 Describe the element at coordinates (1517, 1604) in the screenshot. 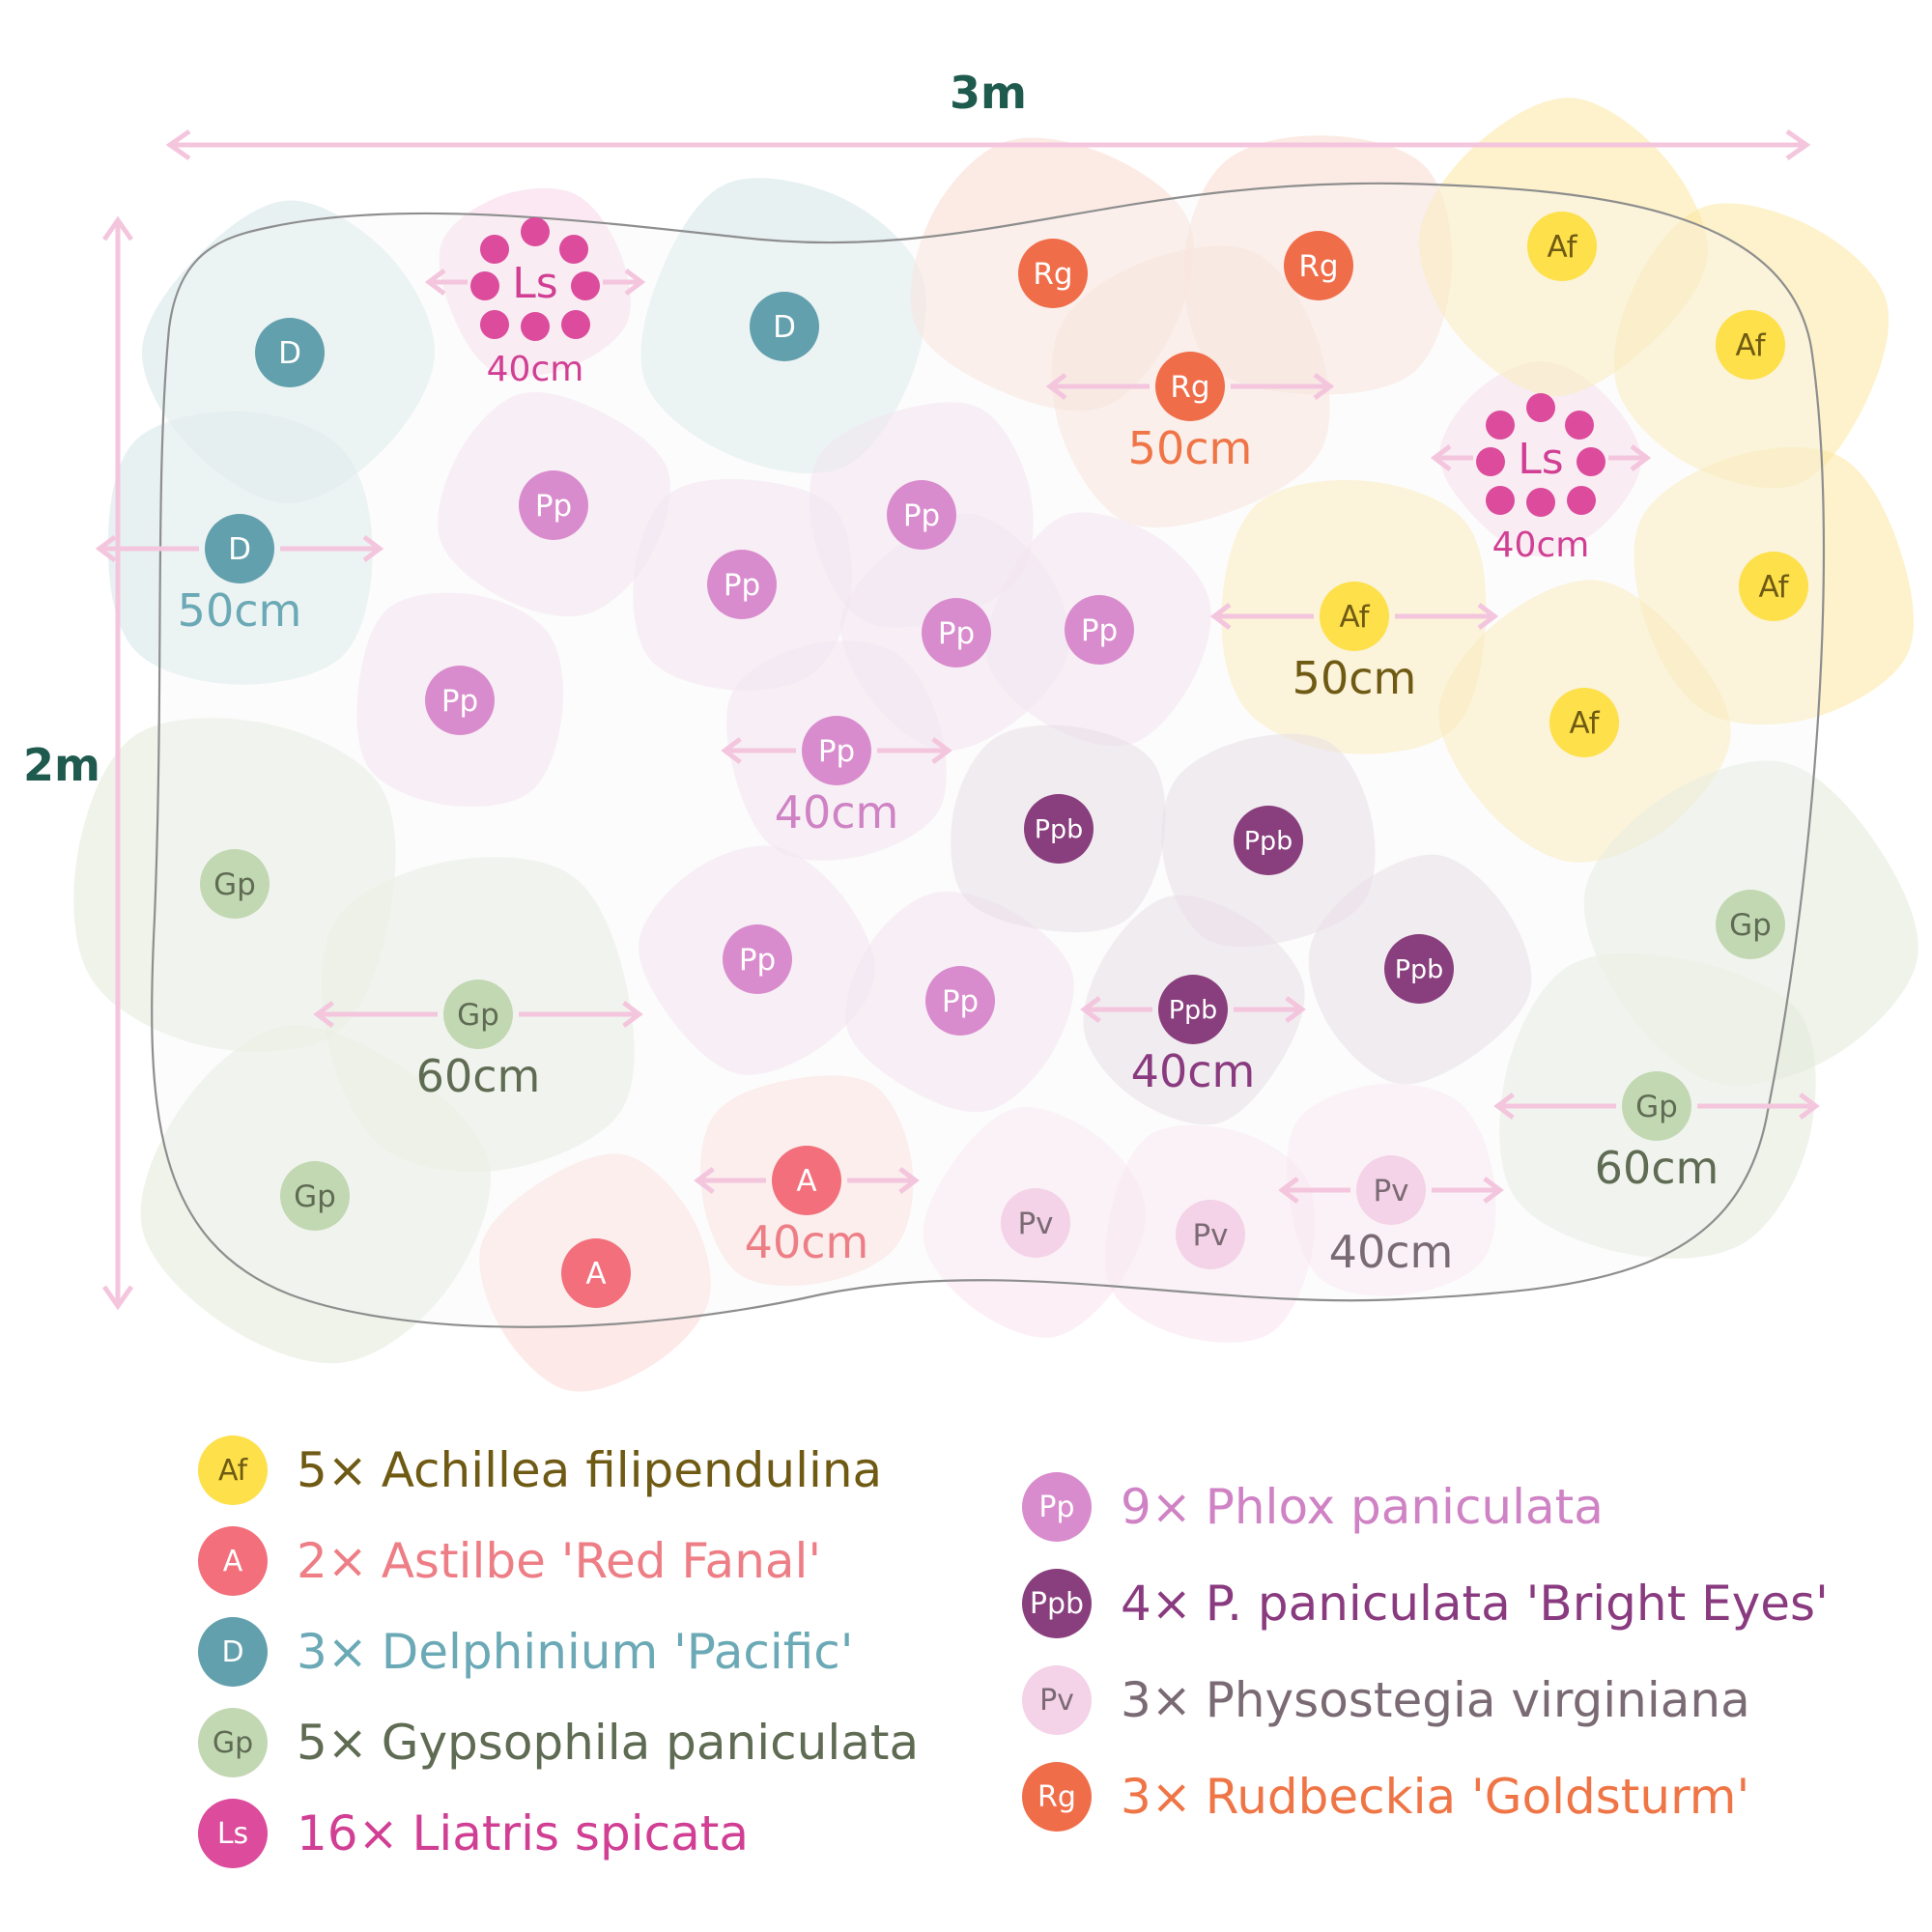

I see `legend-species: P. paniculata 'Bright Eyes'` at that location.